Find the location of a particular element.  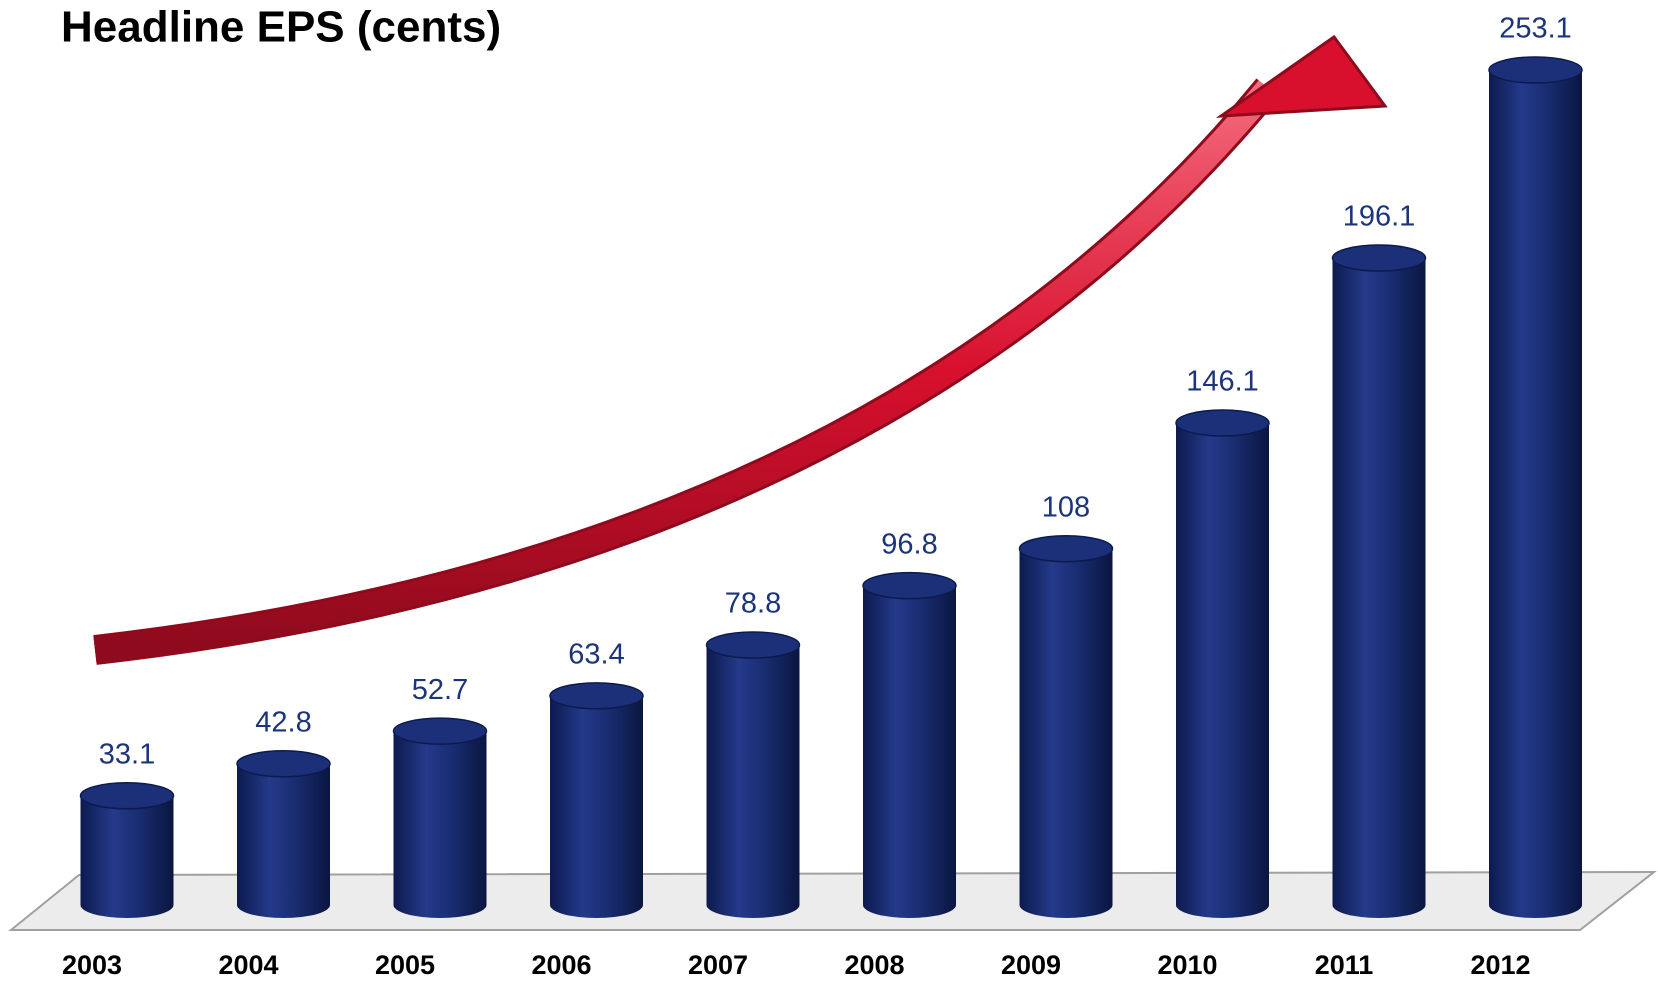

x-tick-label: 2010 is located at coordinates (1187, 965).